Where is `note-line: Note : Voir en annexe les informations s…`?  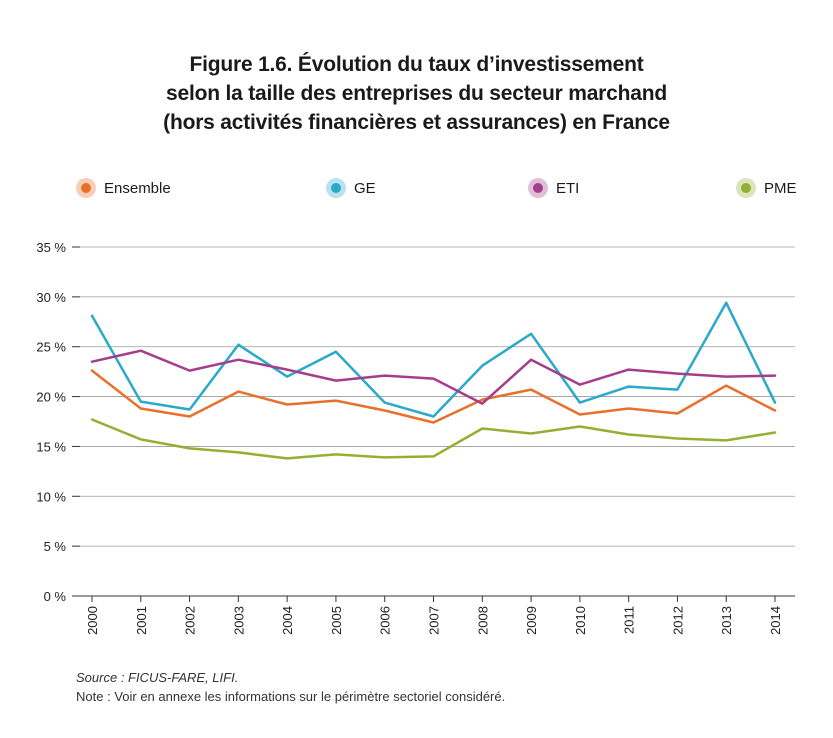
note-line: Note : Voir en annexe les informations s… is located at coordinates (291, 696).